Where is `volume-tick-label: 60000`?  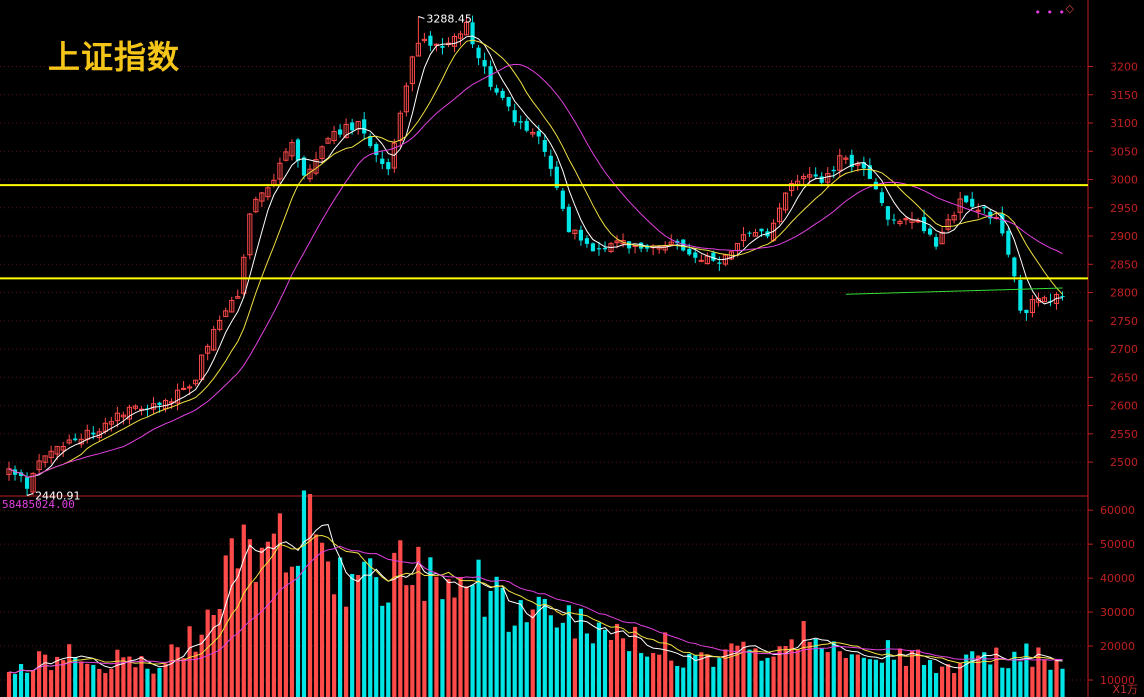 volume-tick-label: 60000 is located at coordinates (1117, 510).